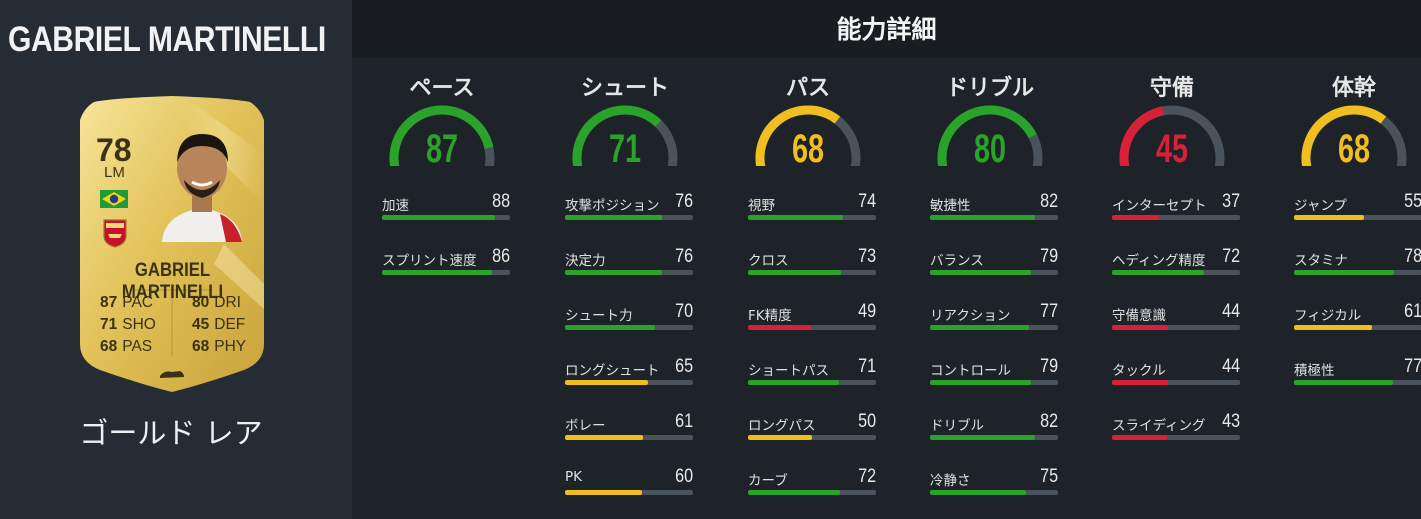  I want to click on sub-stat-label: カーブ, so click(768, 481).